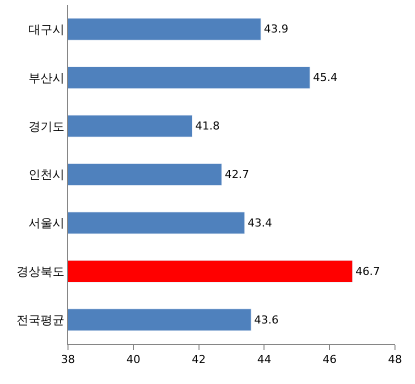 This screenshot has width=415, height=384. Describe the element at coordinates (40, 319) in the screenshot. I see `y-tick-label: 전국평균` at that location.